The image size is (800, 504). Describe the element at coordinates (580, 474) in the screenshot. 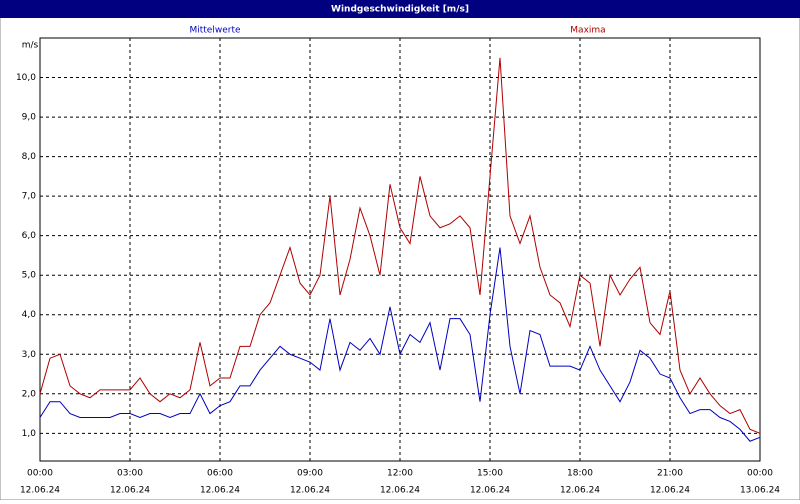

I see `x-tick-label: 18:00` at that location.